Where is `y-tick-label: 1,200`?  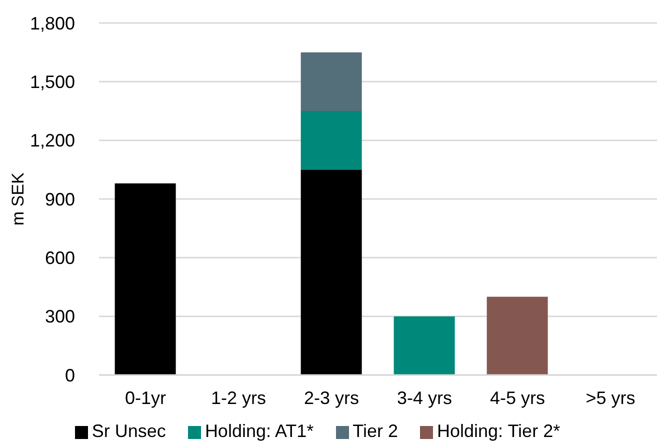
y-tick-label: 1,200 is located at coordinates (52, 140).